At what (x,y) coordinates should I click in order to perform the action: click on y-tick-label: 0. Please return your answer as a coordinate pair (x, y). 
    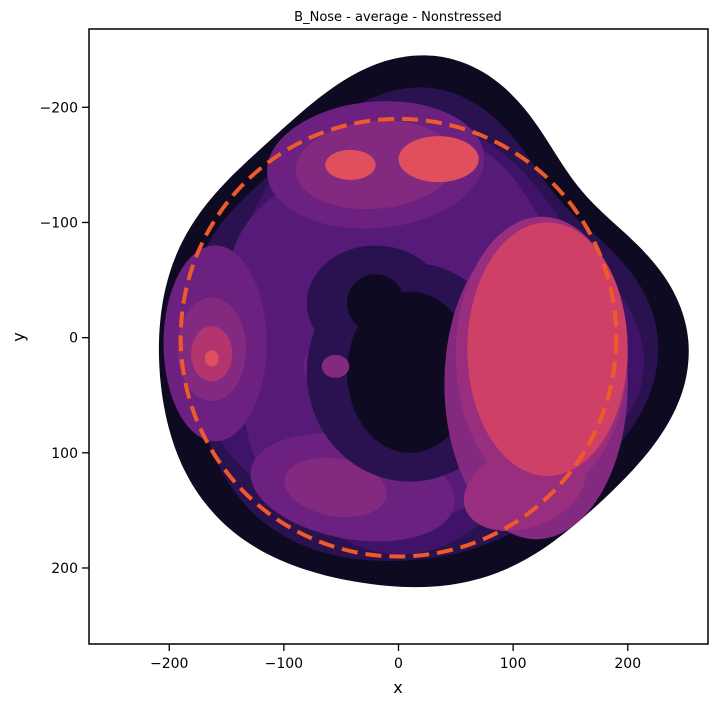
    Looking at the image, I should click on (73, 339).